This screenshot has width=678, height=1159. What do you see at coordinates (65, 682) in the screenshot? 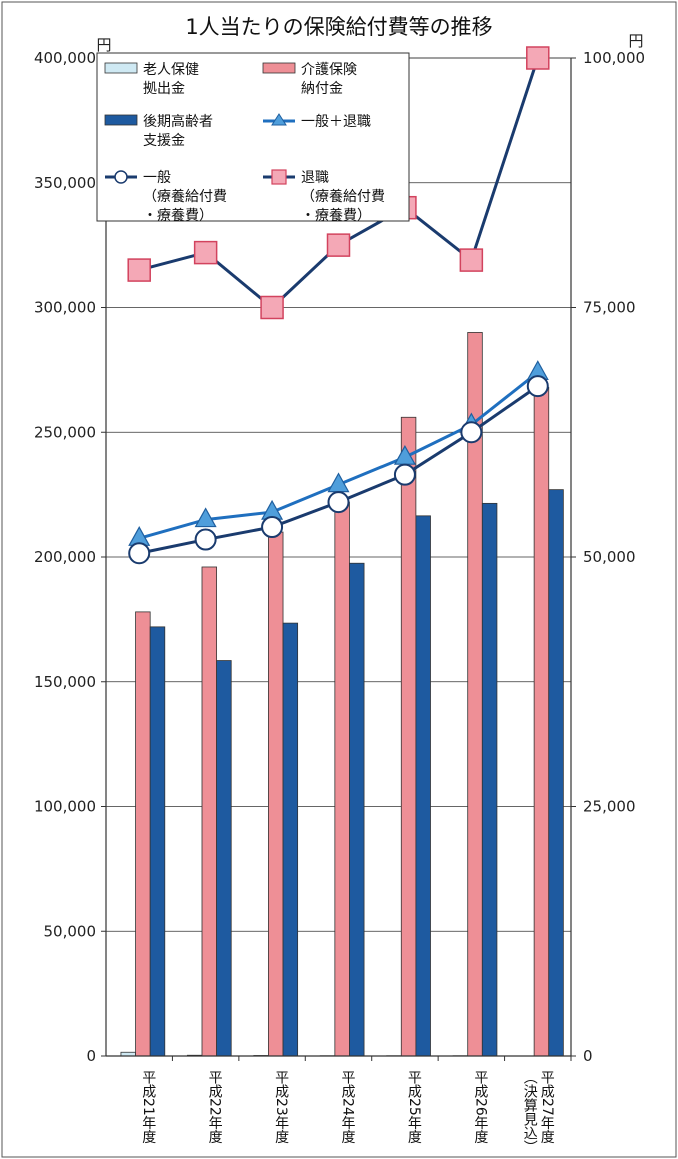
I see `y-left-tick-label: 150,000` at bounding box center [65, 682].